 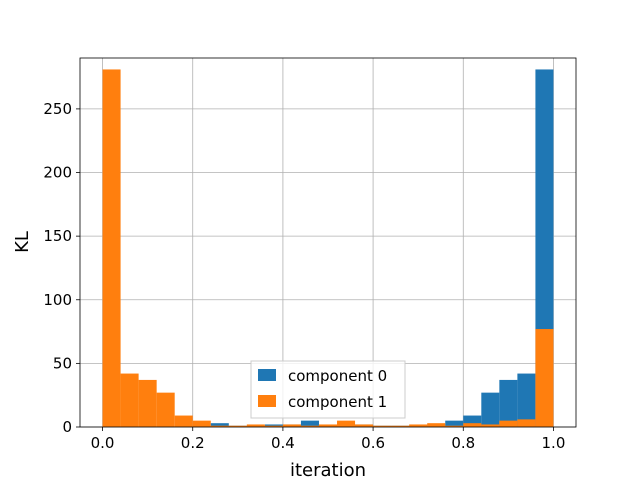 I want to click on x-axis-label: iteration, so click(x=328, y=470).